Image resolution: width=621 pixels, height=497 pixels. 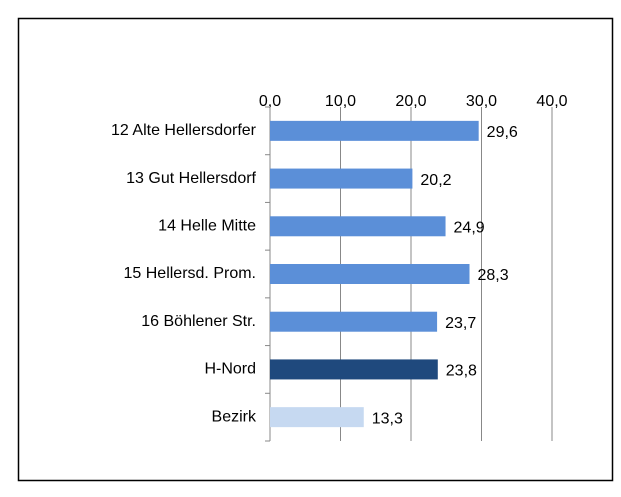 I want to click on y-tick-label: H-Nord, so click(x=230, y=369).